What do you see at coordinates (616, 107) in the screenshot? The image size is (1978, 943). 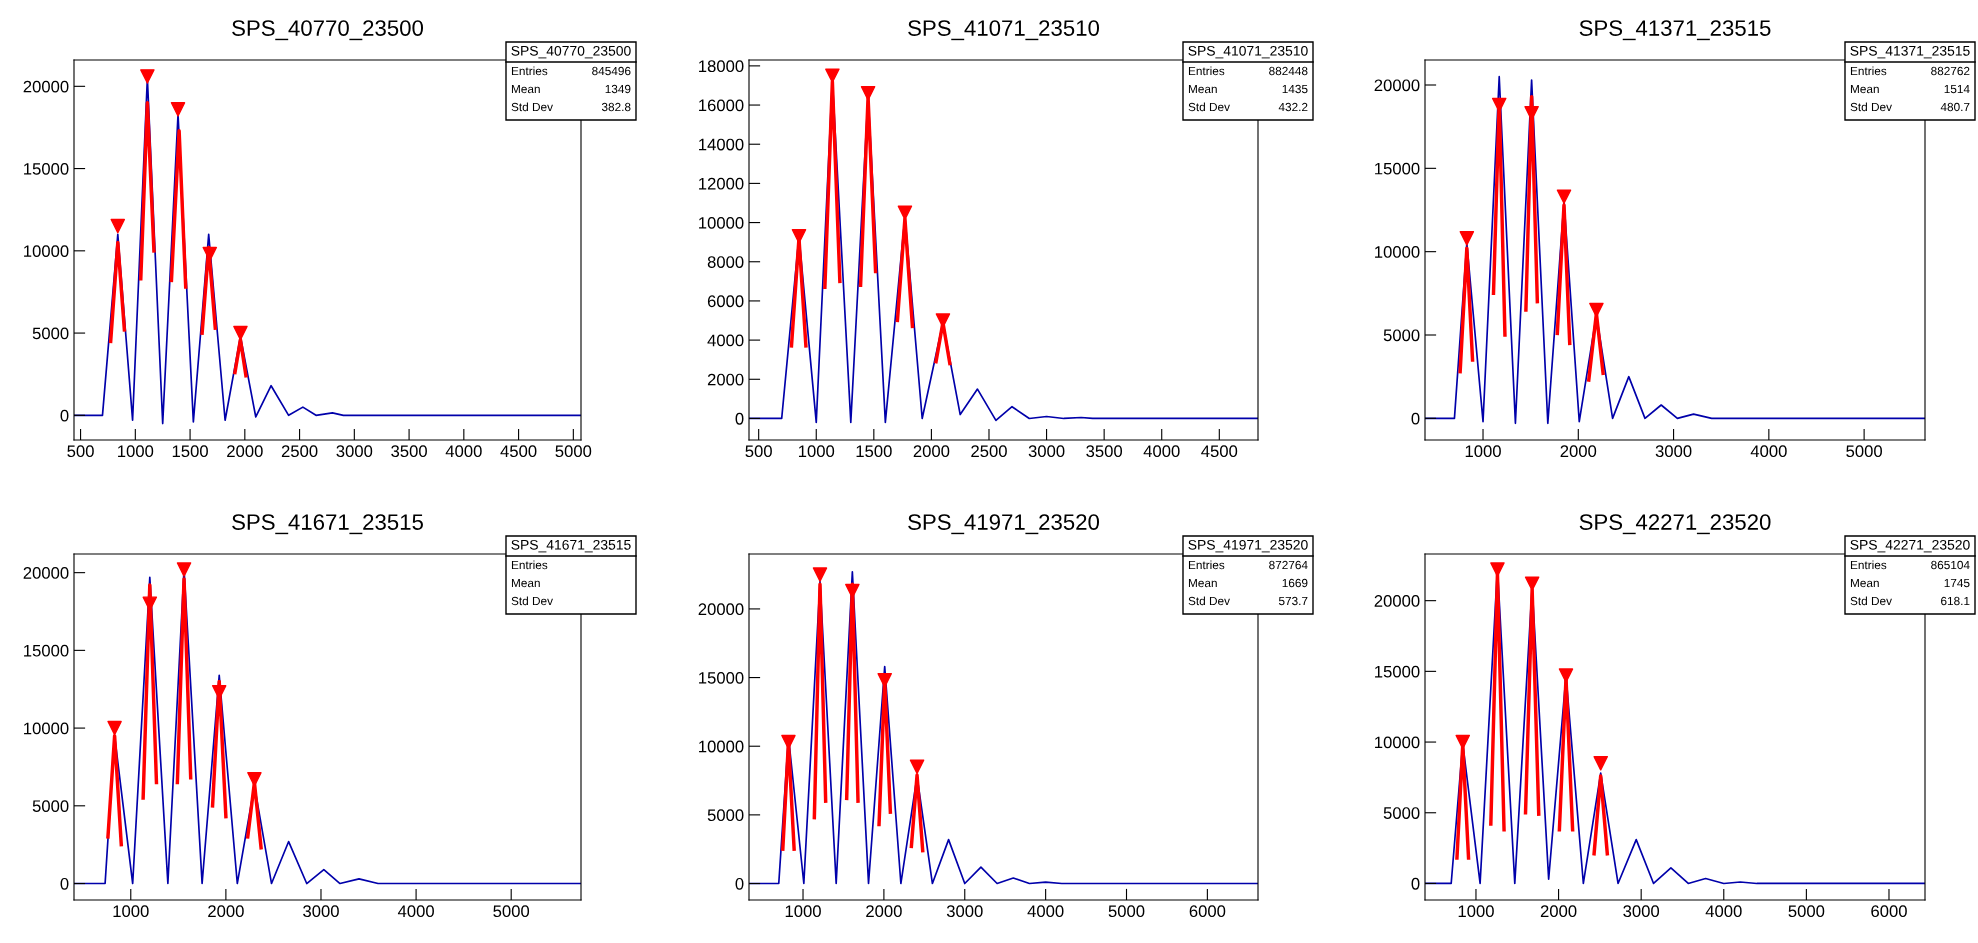 I see `text: 382.8` at bounding box center [616, 107].